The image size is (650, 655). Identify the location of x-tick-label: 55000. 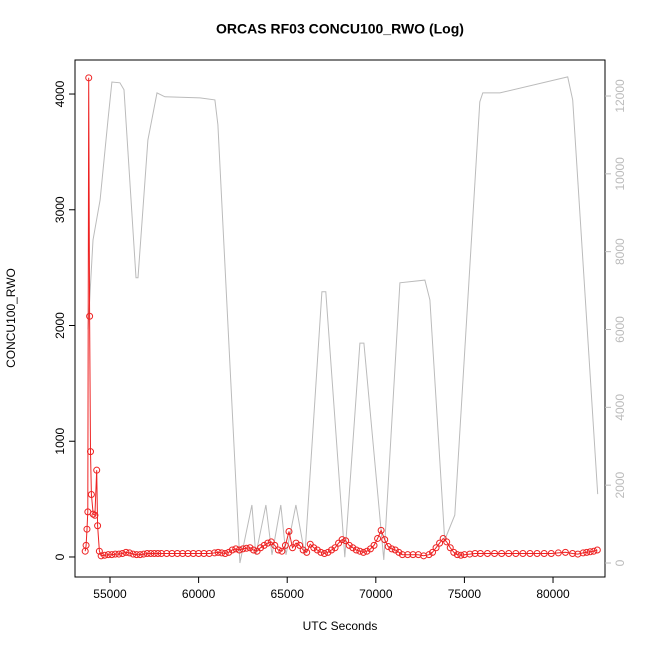
(110, 594).